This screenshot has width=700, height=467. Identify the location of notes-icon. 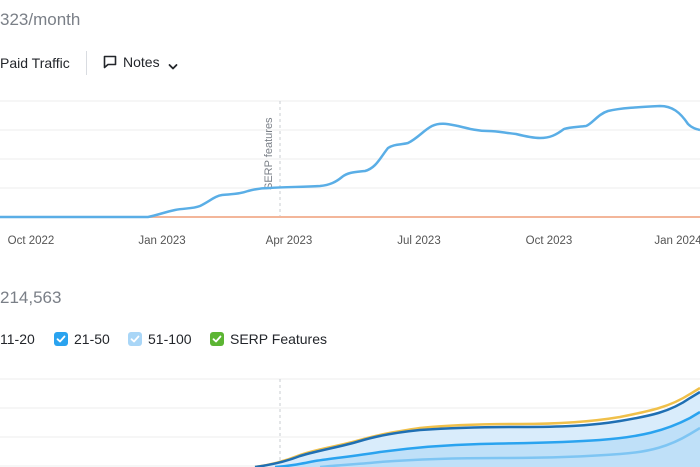
(110, 62).